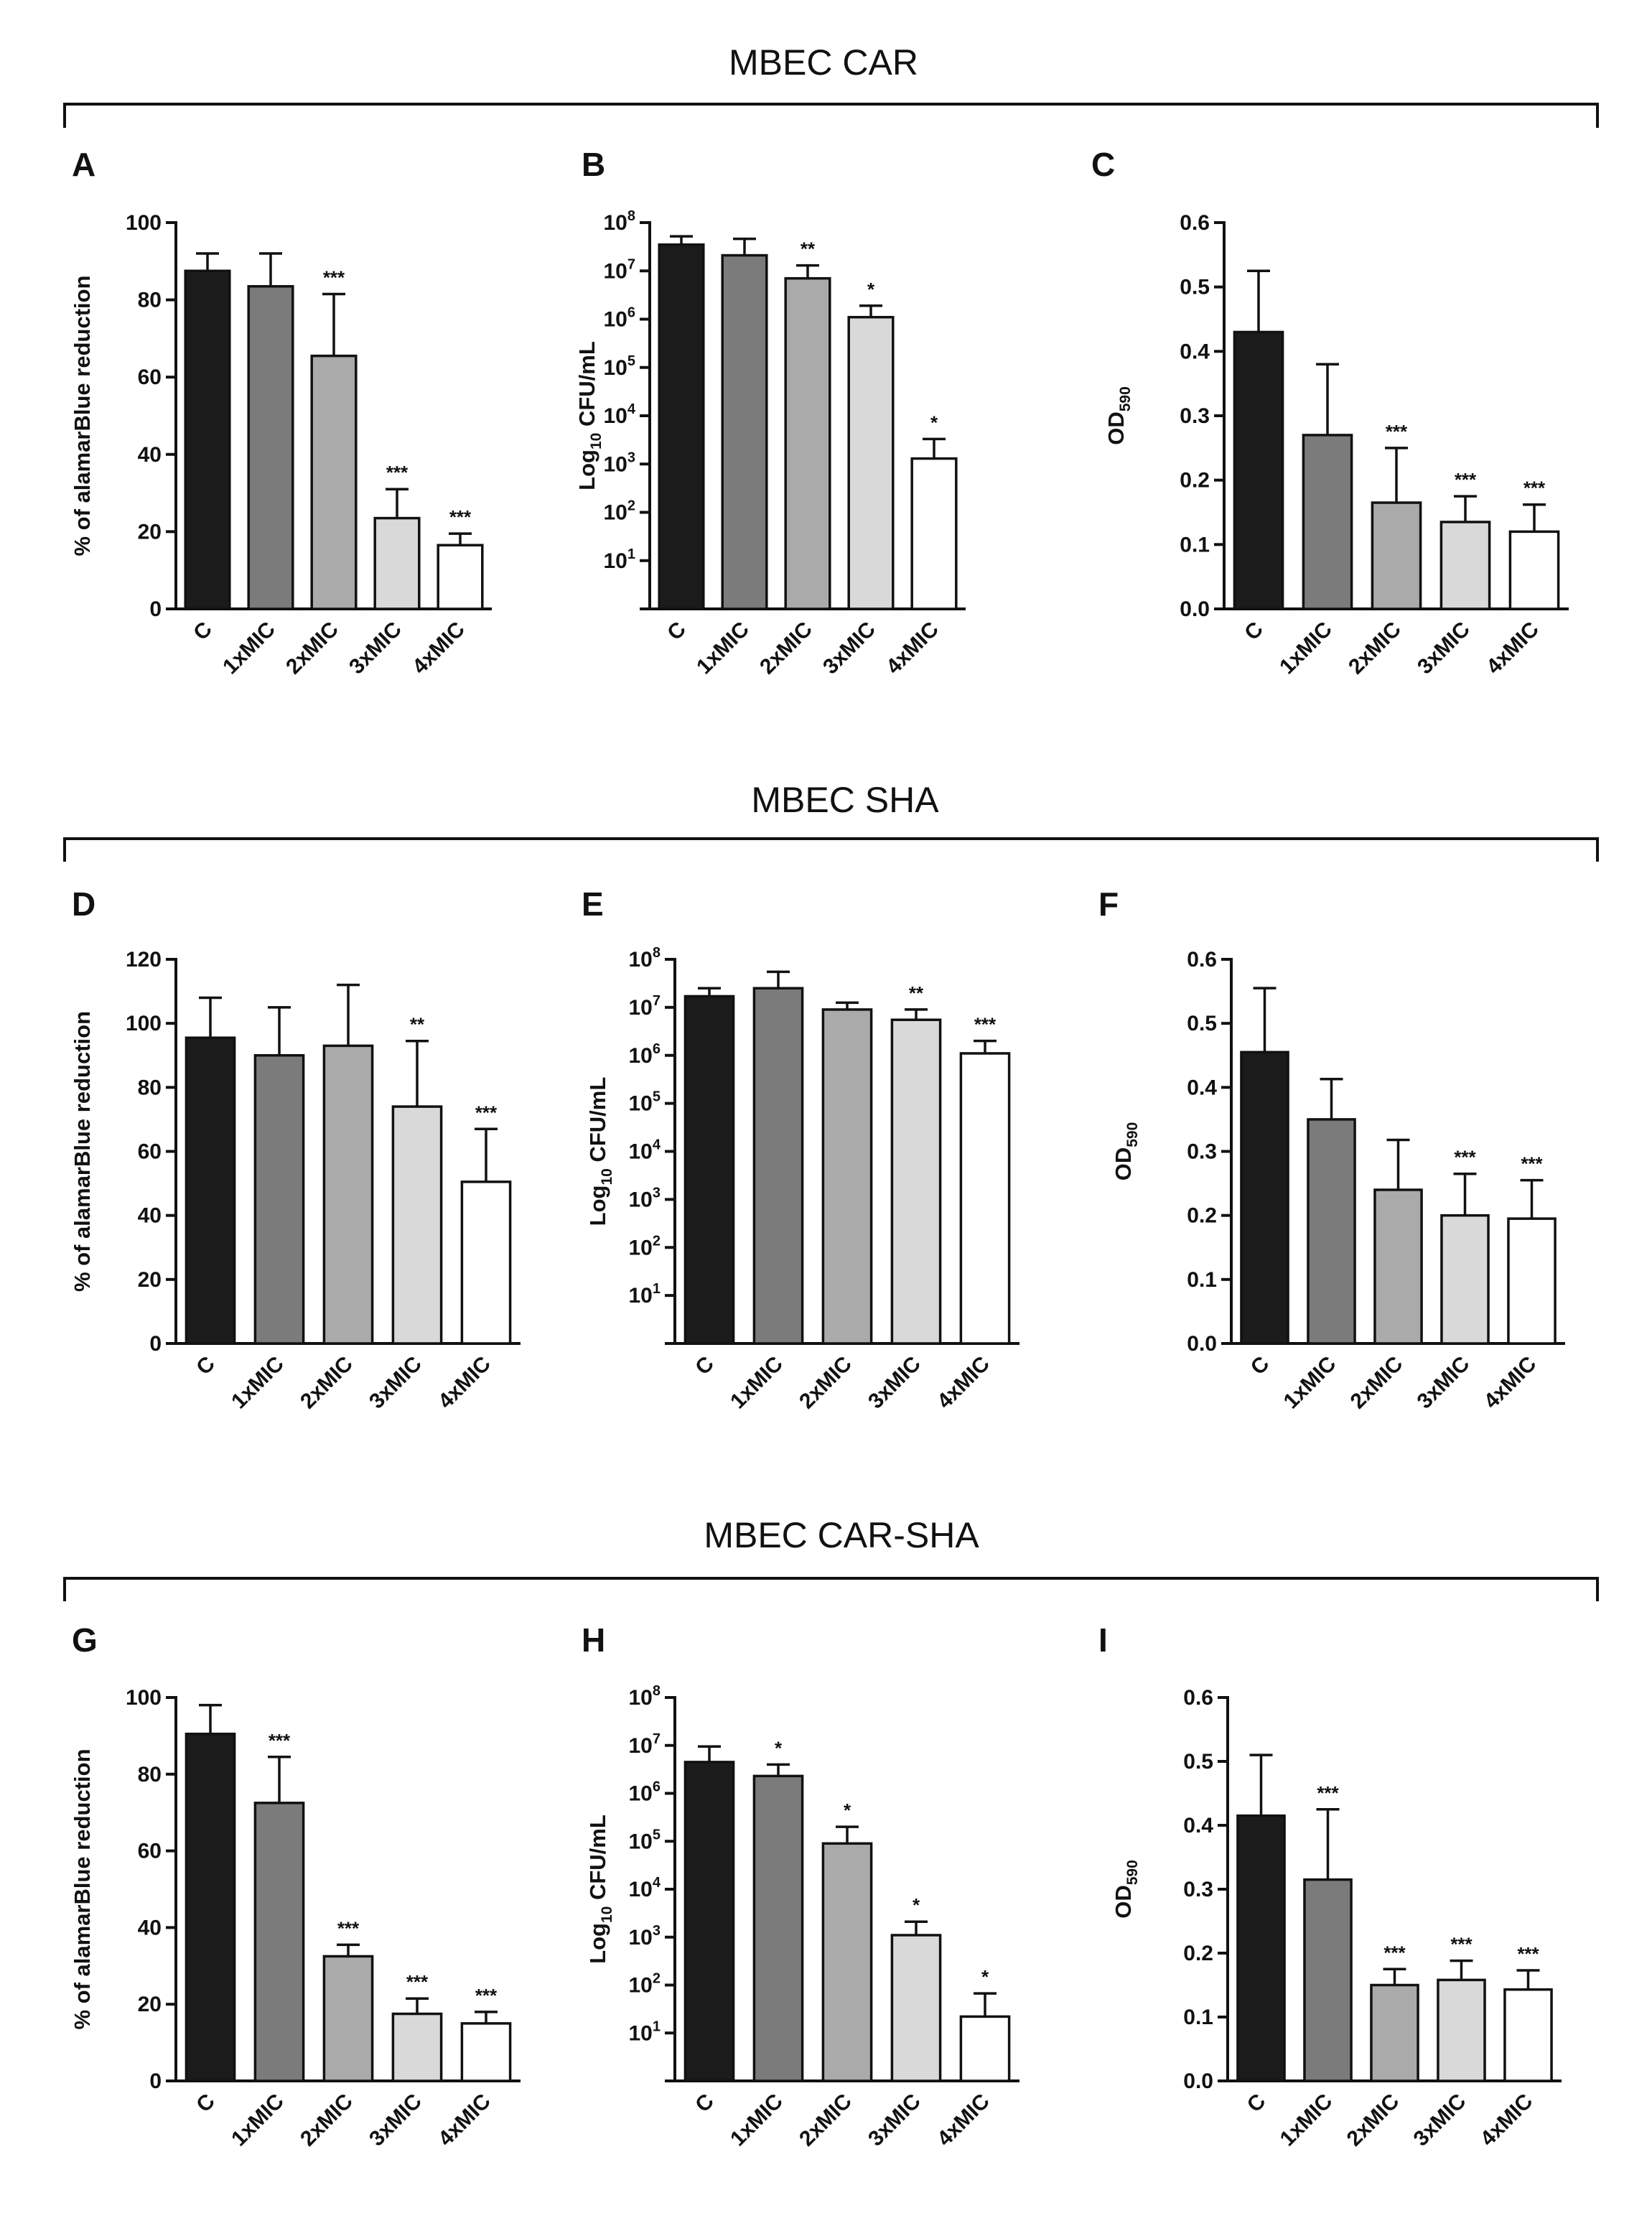  I want to click on y-tick-label: 0.1, so click(1195, 544).